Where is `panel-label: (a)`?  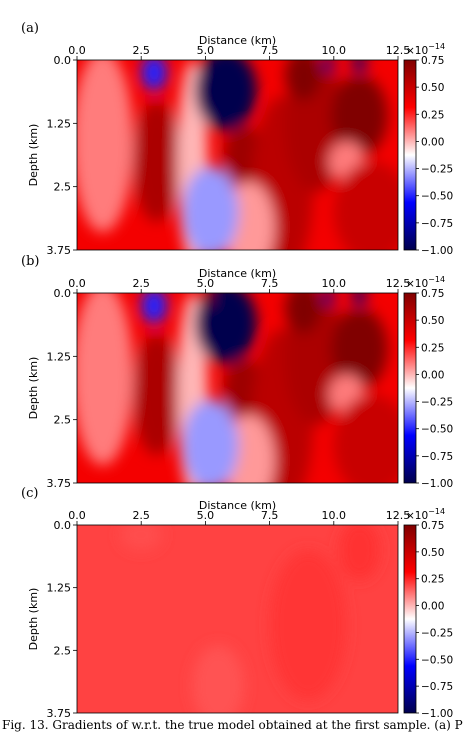 panel-label: (a) is located at coordinates (30, 28).